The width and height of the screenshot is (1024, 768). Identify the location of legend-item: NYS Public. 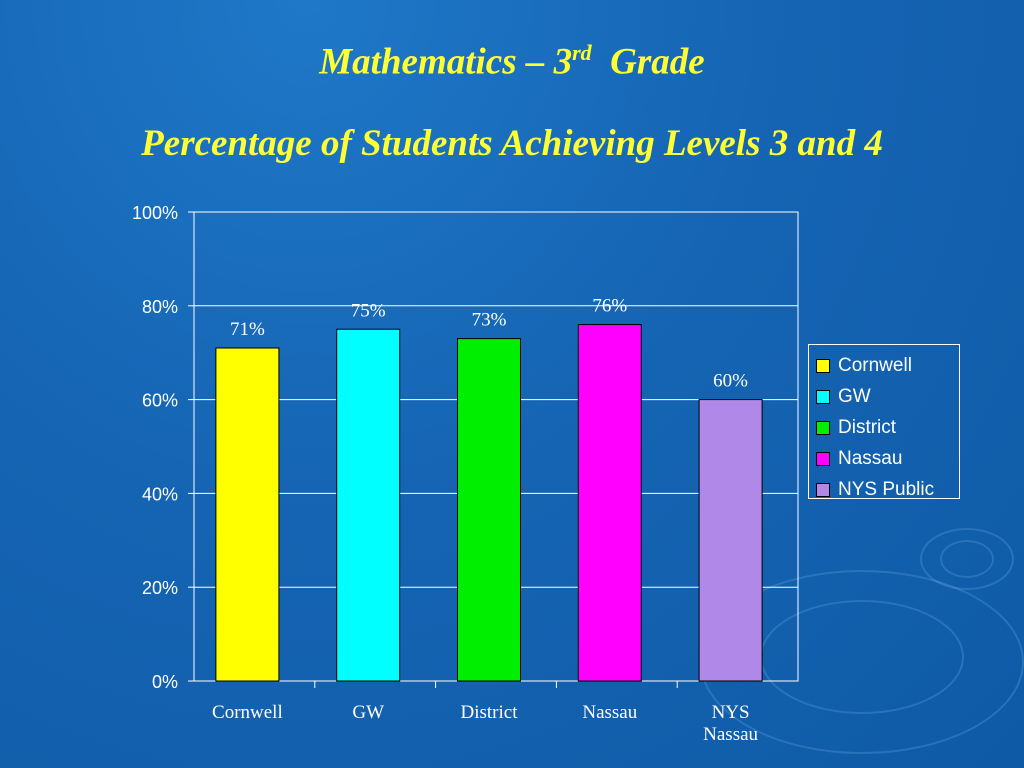
(887, 489).